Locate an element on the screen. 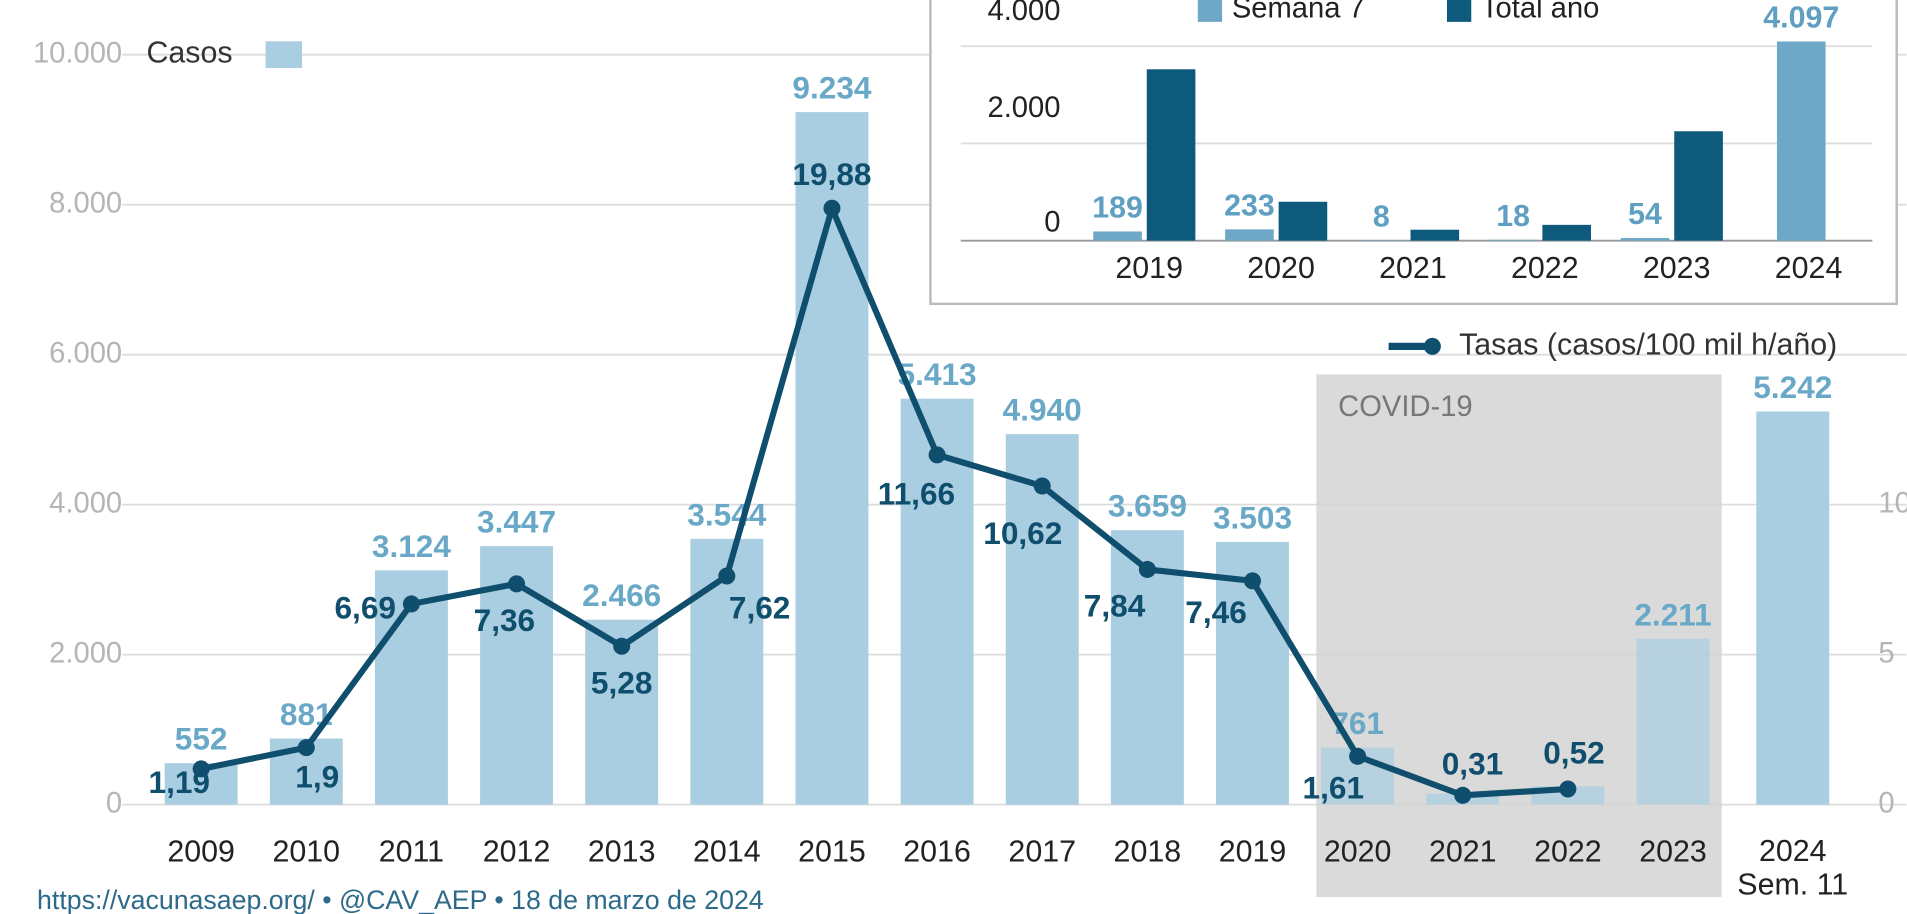 The image size is (1907, 914). x-tick-label: 2024 Sem. 11 is located at coordinates (1792, 867).